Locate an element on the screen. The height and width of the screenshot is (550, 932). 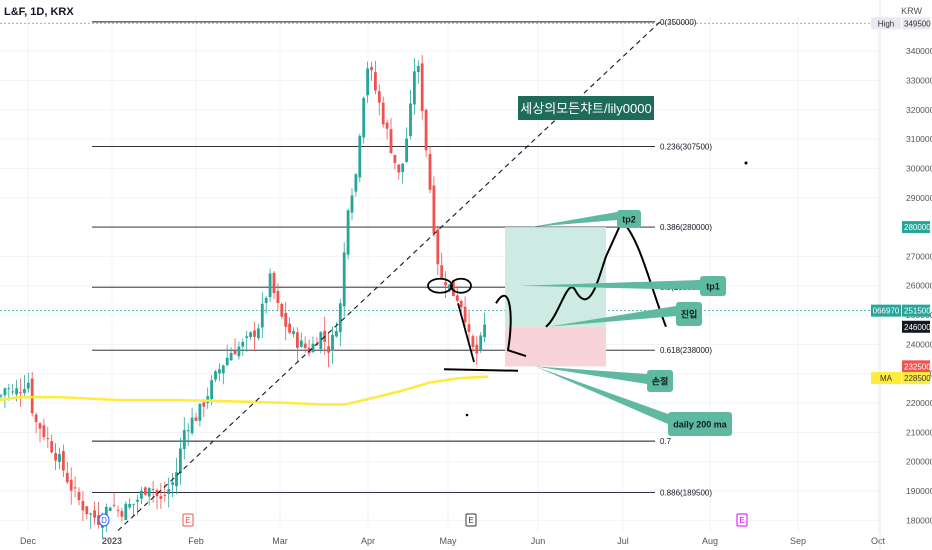
price-label-value: 232500 is located at coordinates (917, 366).